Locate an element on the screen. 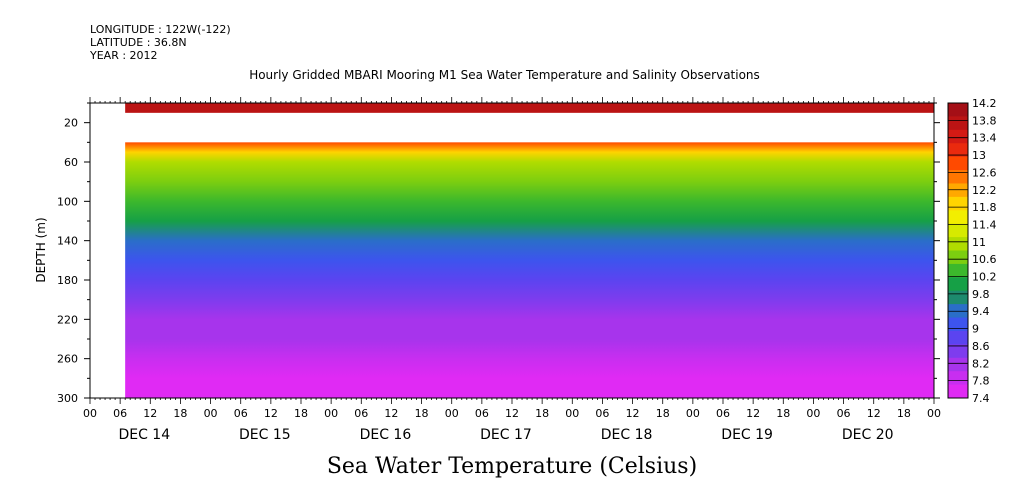 The height and width of the screenshot is (504, 1009). colorbar-level-label: 7.8 is located at coordinates (981, 381).